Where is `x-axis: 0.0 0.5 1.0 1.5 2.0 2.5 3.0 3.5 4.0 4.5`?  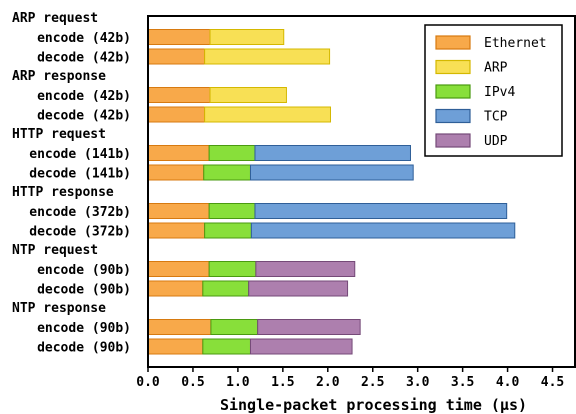 x-axis: 0.0 0.5 1.0 1.5 2.0 2.5 3.0 3.5 4.0 4.5 is located at coordinates (350, 378).